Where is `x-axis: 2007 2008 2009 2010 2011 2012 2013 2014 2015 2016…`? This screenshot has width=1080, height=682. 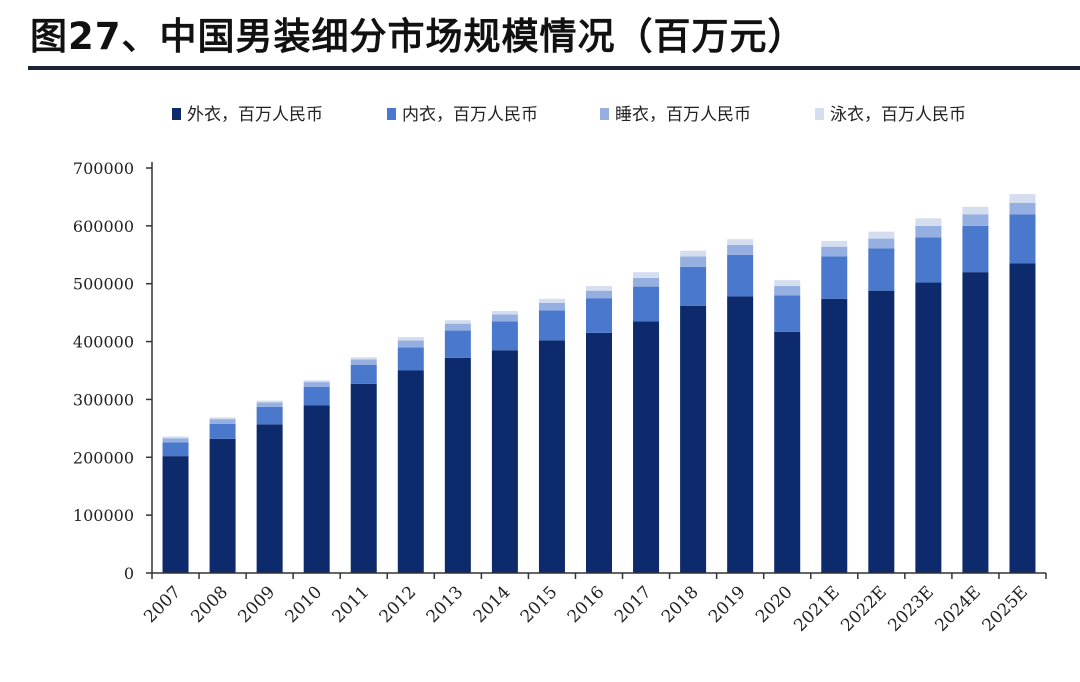
x-axis: 2007 2008 2009 2010 2011 2012 2013 2014 2015 2016… is located at coordinates (593, 604).